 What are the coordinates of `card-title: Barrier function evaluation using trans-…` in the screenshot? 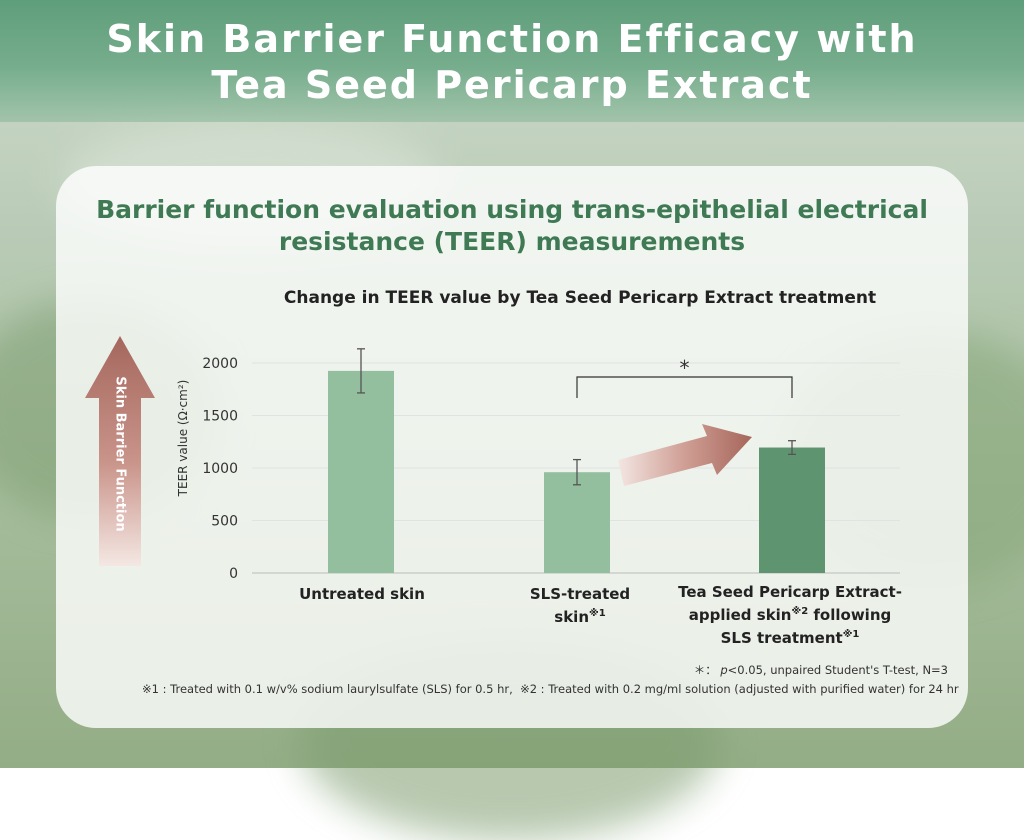 It's located at (512, 226).